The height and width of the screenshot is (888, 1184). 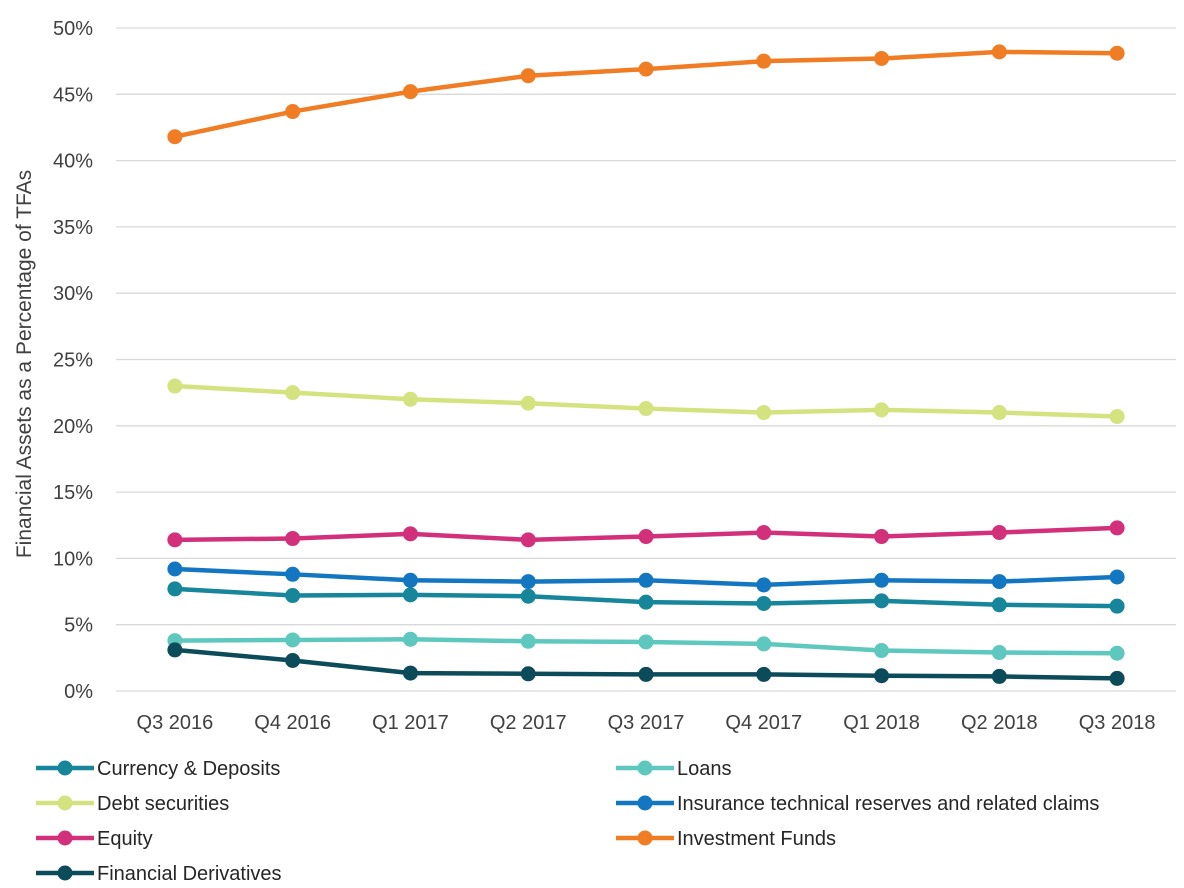 I want to click on y-tick-label: 40%, so click(x=73, y=162).